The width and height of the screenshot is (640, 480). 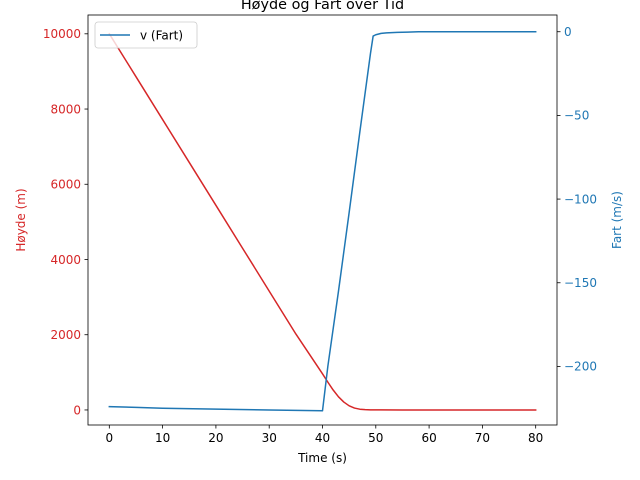 I want to click on right-tick-label: −200, so click(x=580, y=367).